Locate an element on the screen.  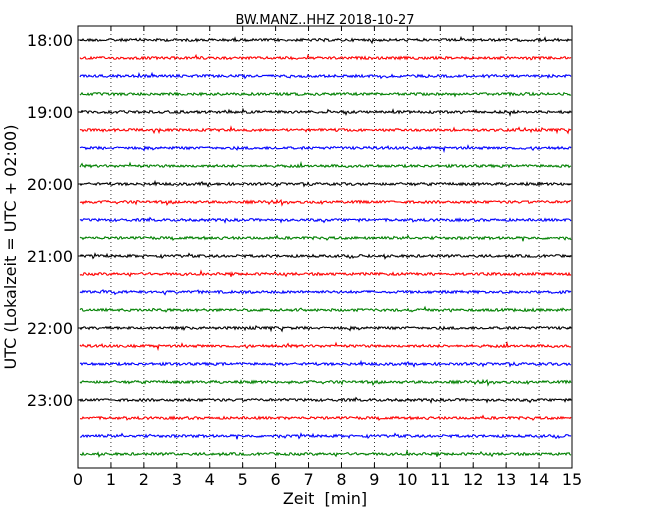
x-tick-label: 6 is located at coordinates (276, 479).